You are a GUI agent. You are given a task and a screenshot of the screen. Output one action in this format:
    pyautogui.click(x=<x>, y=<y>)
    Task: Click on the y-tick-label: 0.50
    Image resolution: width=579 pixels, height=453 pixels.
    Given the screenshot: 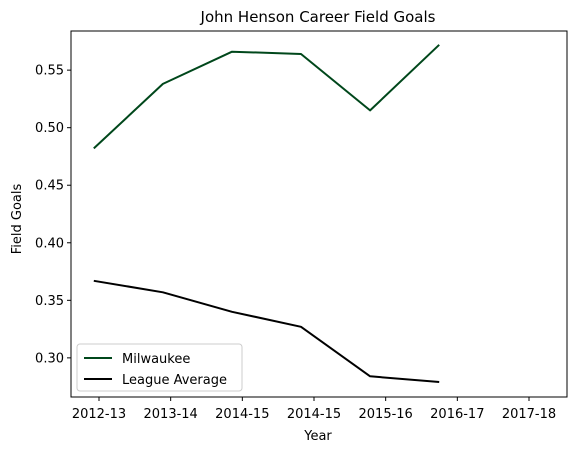 What is the action you would take?
    pyautogui.click(x=49, y=128)
    